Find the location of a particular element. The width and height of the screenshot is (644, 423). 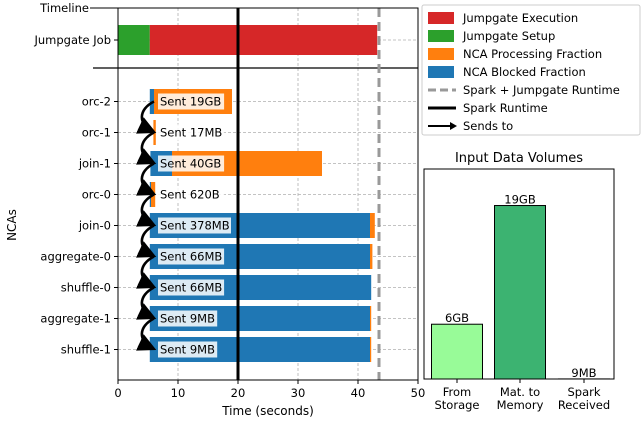

x-tick-label: 50 is located at coordinates (418, 393).